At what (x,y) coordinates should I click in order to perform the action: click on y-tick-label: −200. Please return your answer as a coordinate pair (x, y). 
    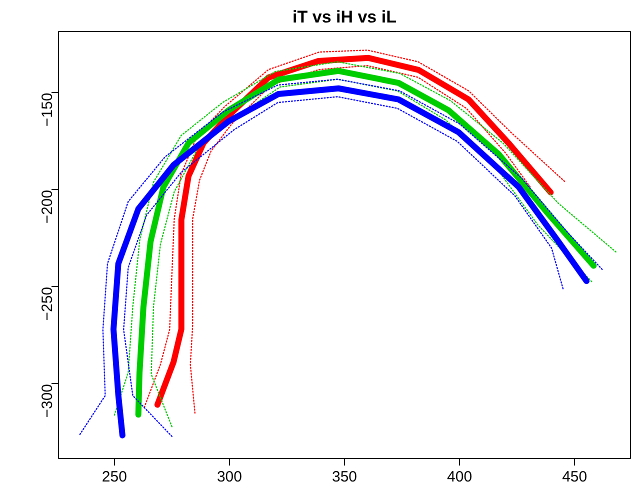
    Looking at the image, I should click on (47, 207).